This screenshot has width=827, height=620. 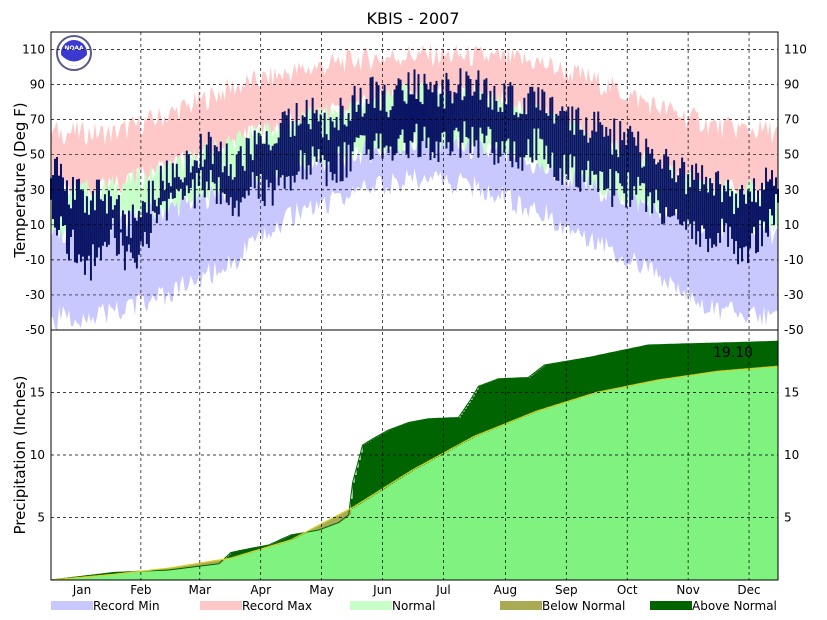 I want to click on temperature-tick-label-left: 90, so click(x=37, y=85).